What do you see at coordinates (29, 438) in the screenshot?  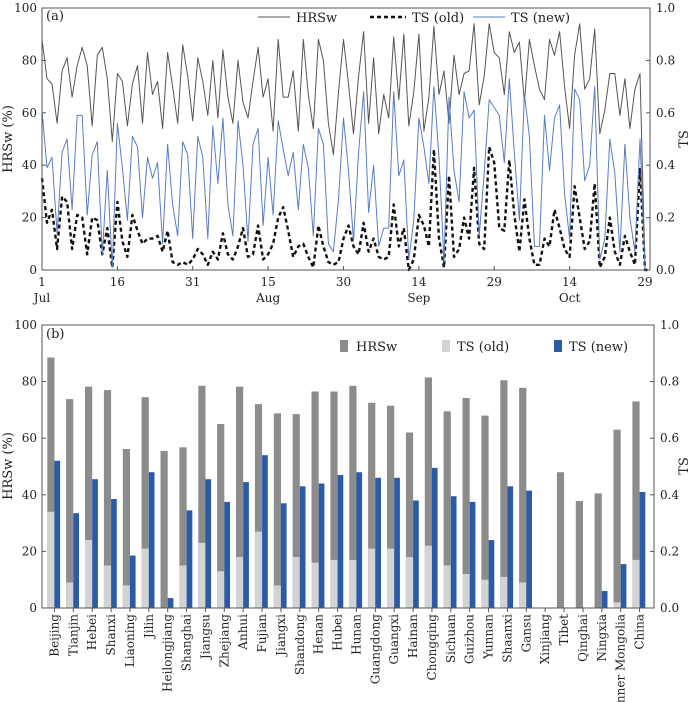 I see `panel-b-left-tick-label: 60` at bounding box center [29, 438].